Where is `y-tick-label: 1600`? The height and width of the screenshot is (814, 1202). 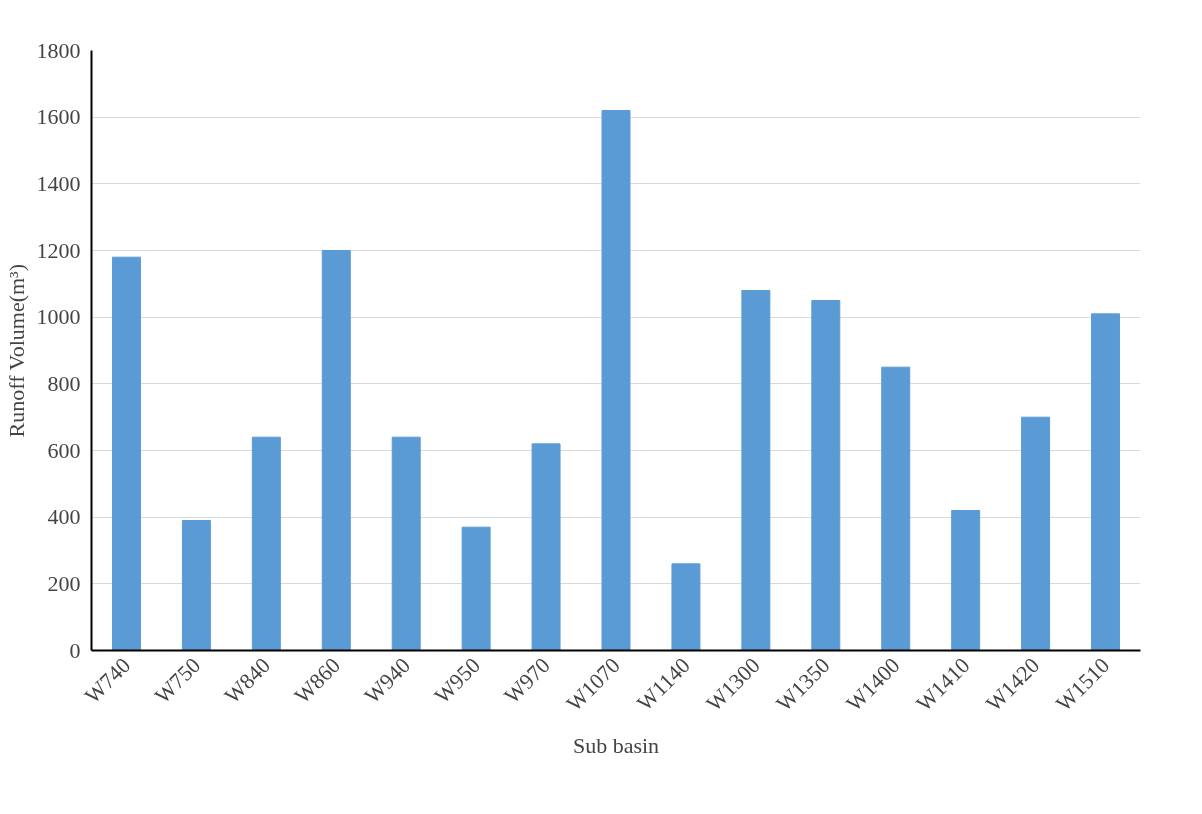 y-tick-label: 1600 is located at coordinates (58, 117).